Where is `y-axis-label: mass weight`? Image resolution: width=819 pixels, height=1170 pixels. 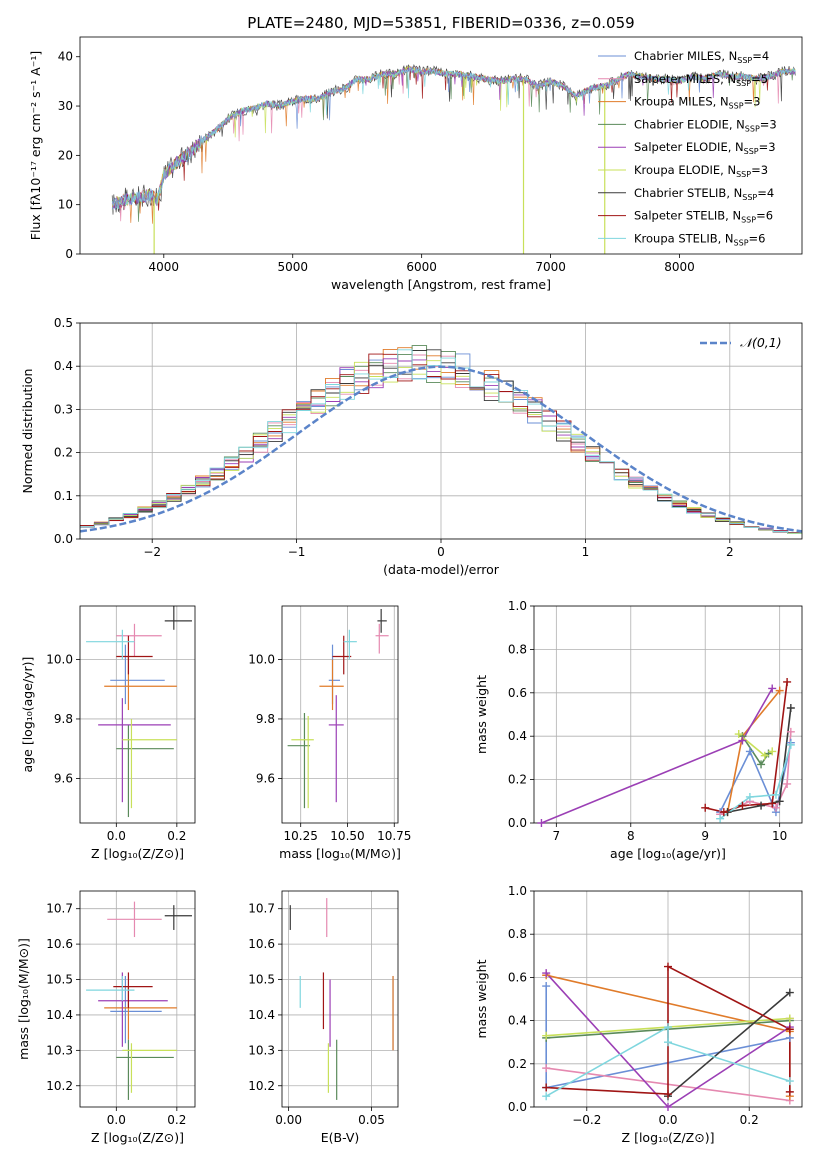
y-axis-label: mass weight is located at coordinates (481, 714).